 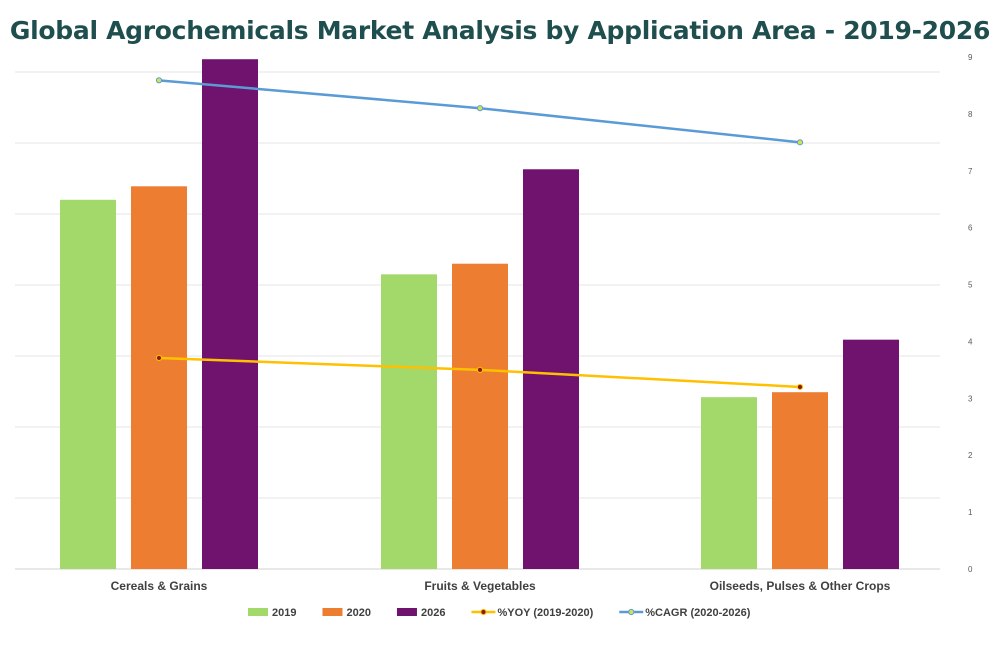 I want to click on right-axis-tick: 7, so click(x=970, y=171).